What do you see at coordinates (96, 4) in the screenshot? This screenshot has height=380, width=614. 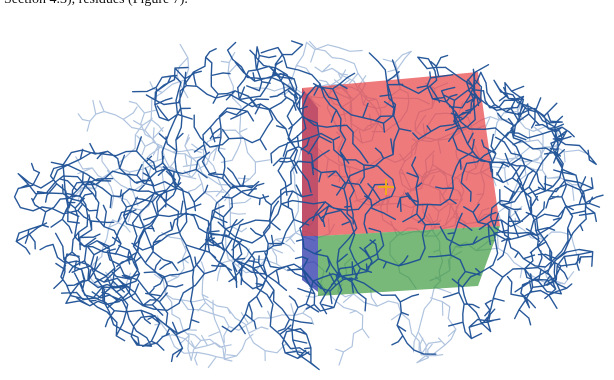 I see `caption-fragment: Section 4.3), residues (Figure 7).` at bounding box center [96, 4].